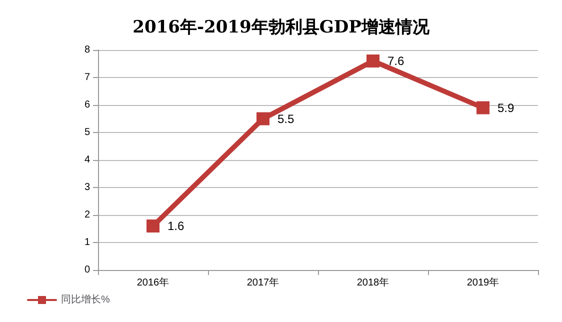  I want to click on y-tick-label: 8, so click(87, 50).